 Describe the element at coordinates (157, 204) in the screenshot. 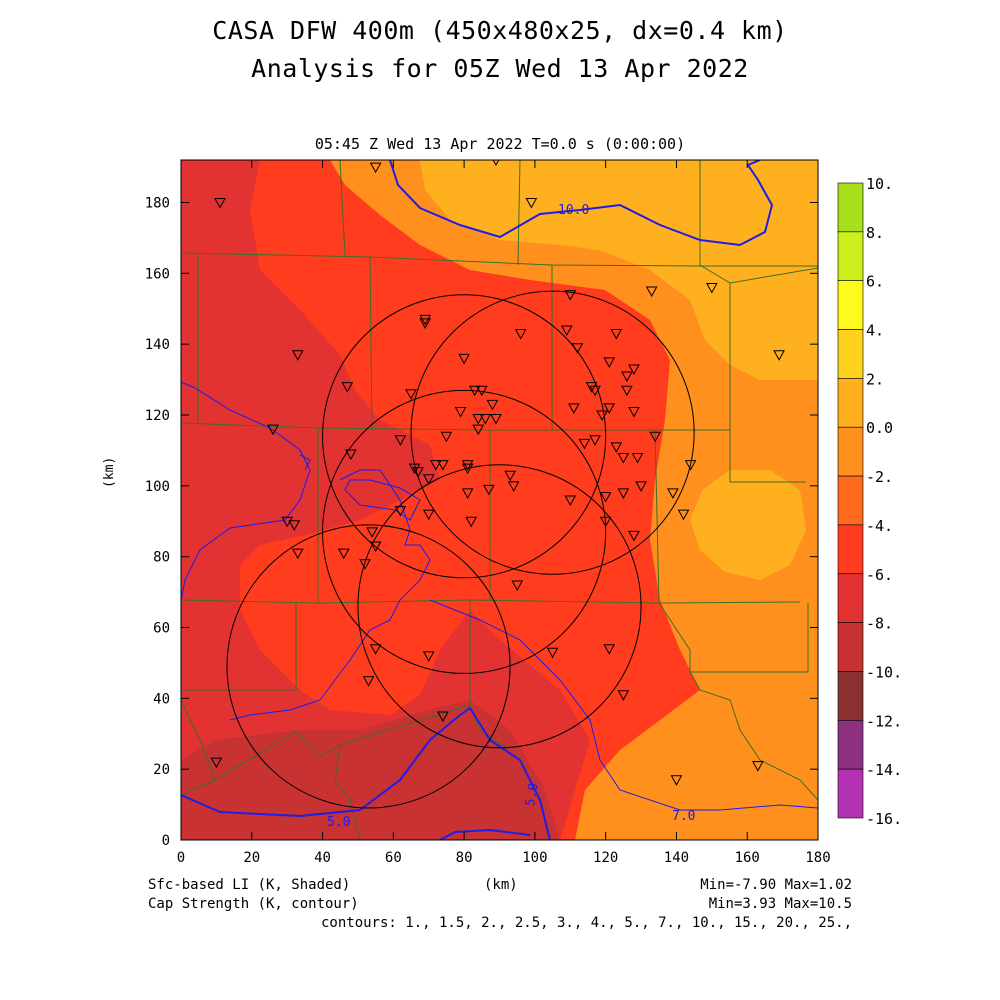

I see `y-tick-label: 180` at that location.